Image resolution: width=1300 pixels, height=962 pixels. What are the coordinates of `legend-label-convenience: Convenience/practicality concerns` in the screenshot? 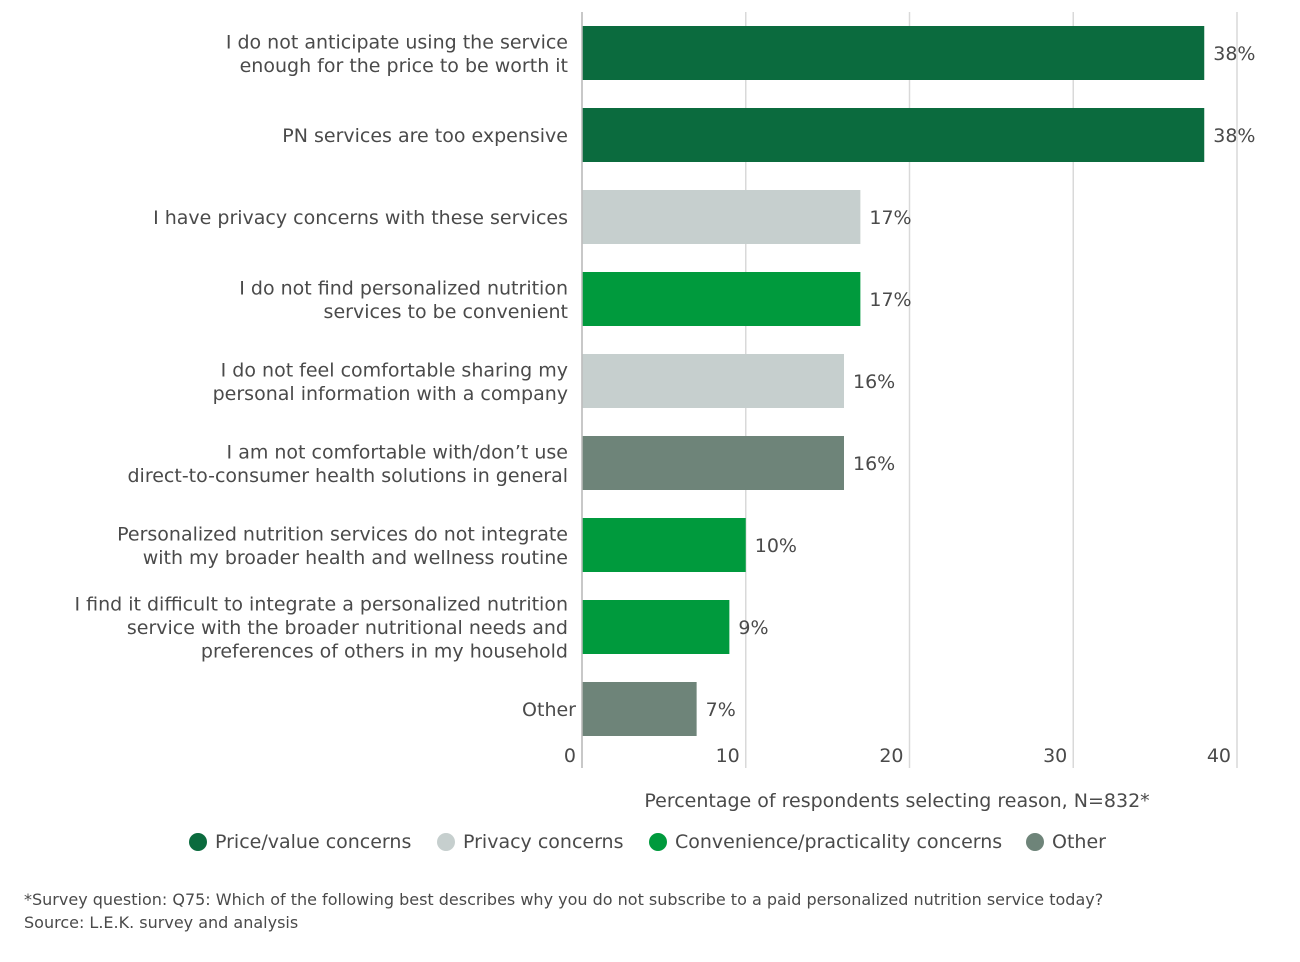 It's located at (838, 842).